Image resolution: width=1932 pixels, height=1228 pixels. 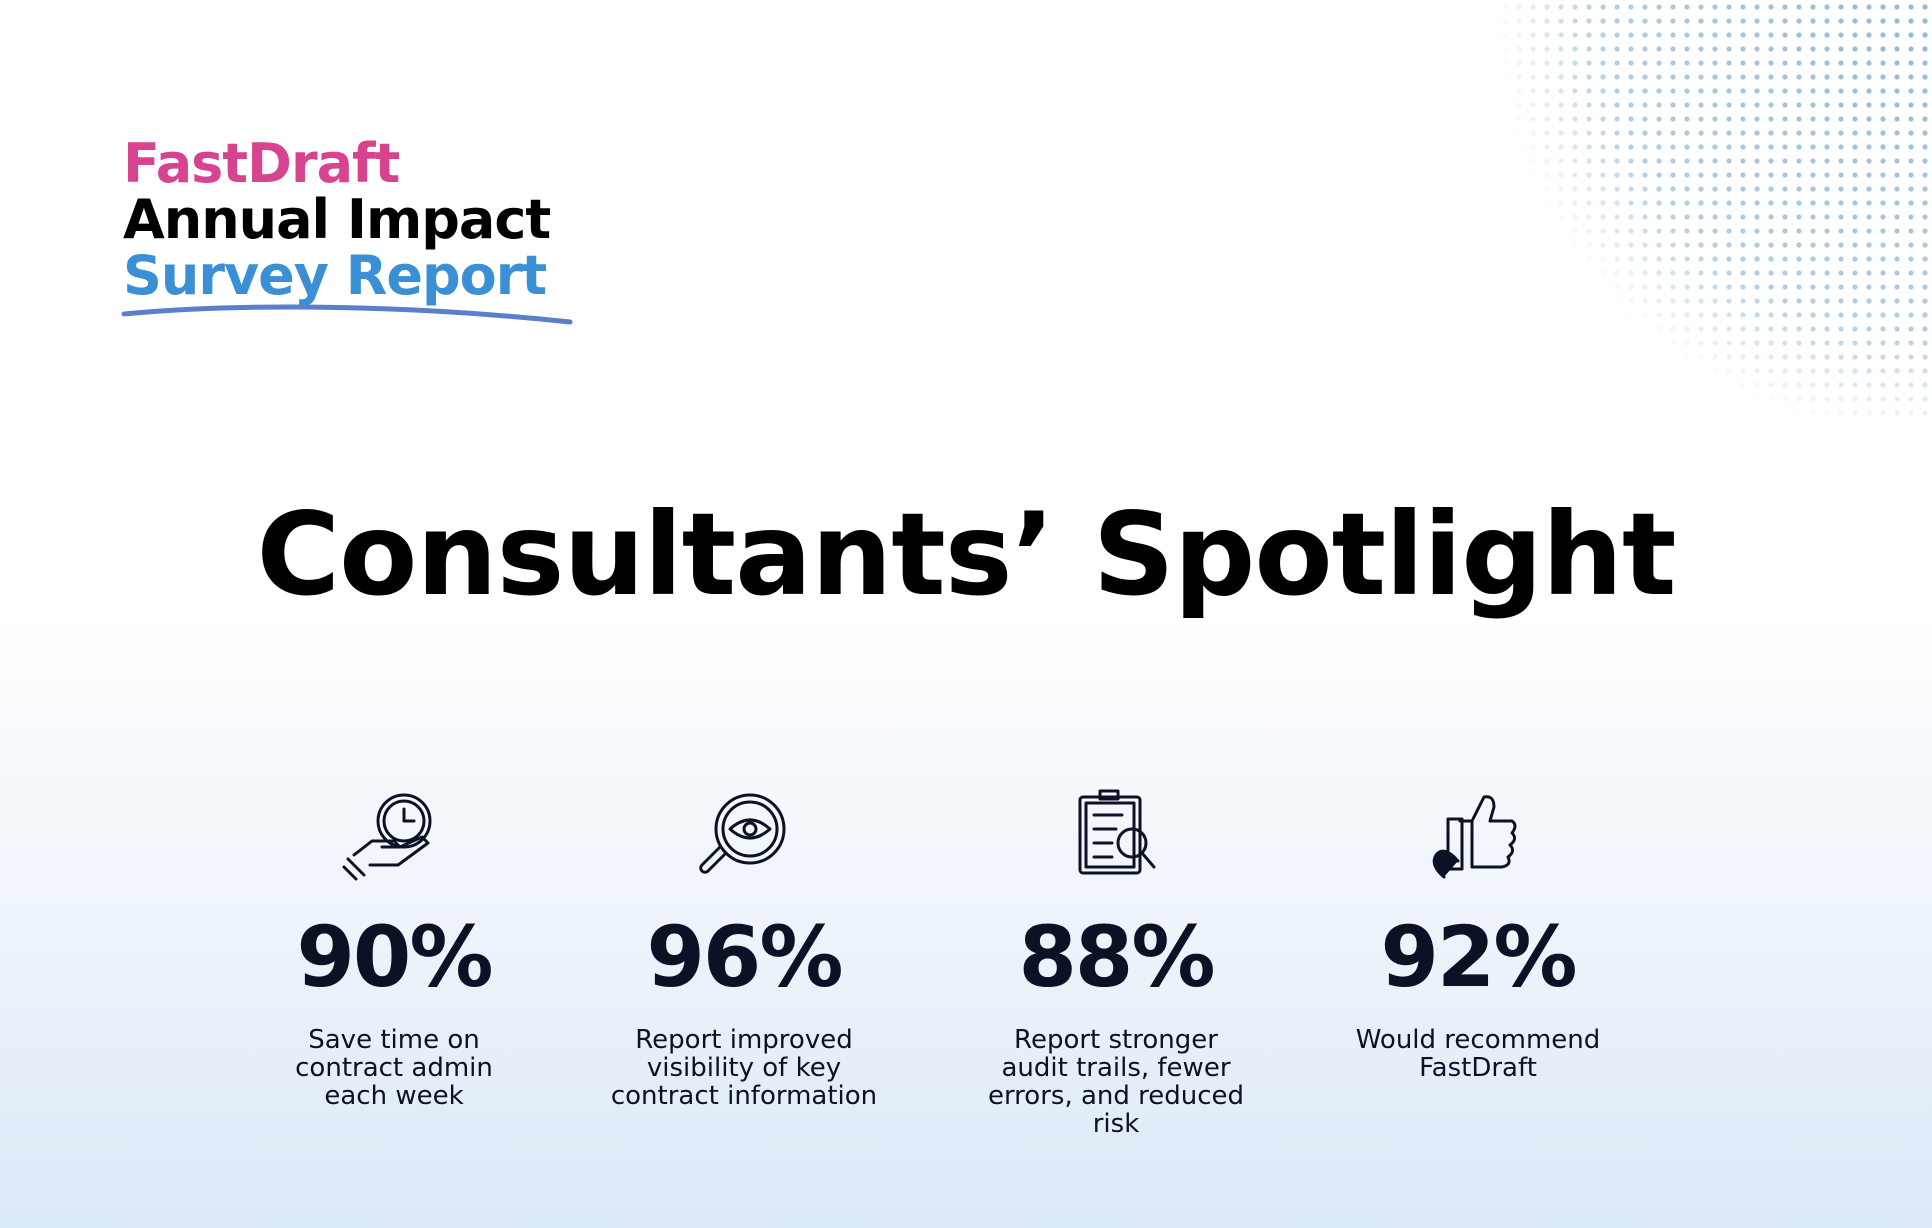 What do you see at coordinates (393, 1096) in the screenshot?
I see `stat-label: each week` at bounding box center [393, 1096].